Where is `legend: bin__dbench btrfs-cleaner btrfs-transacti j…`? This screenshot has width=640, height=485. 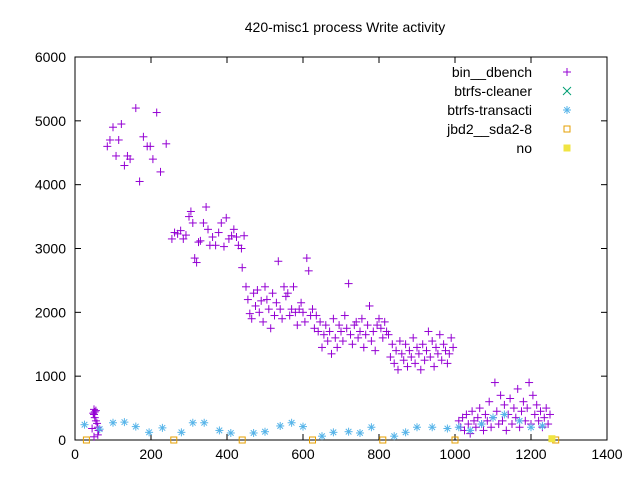
legend: bin__dbench btrfs-cleaner btrfs-transacti j… is located at coordinates (509, 110).